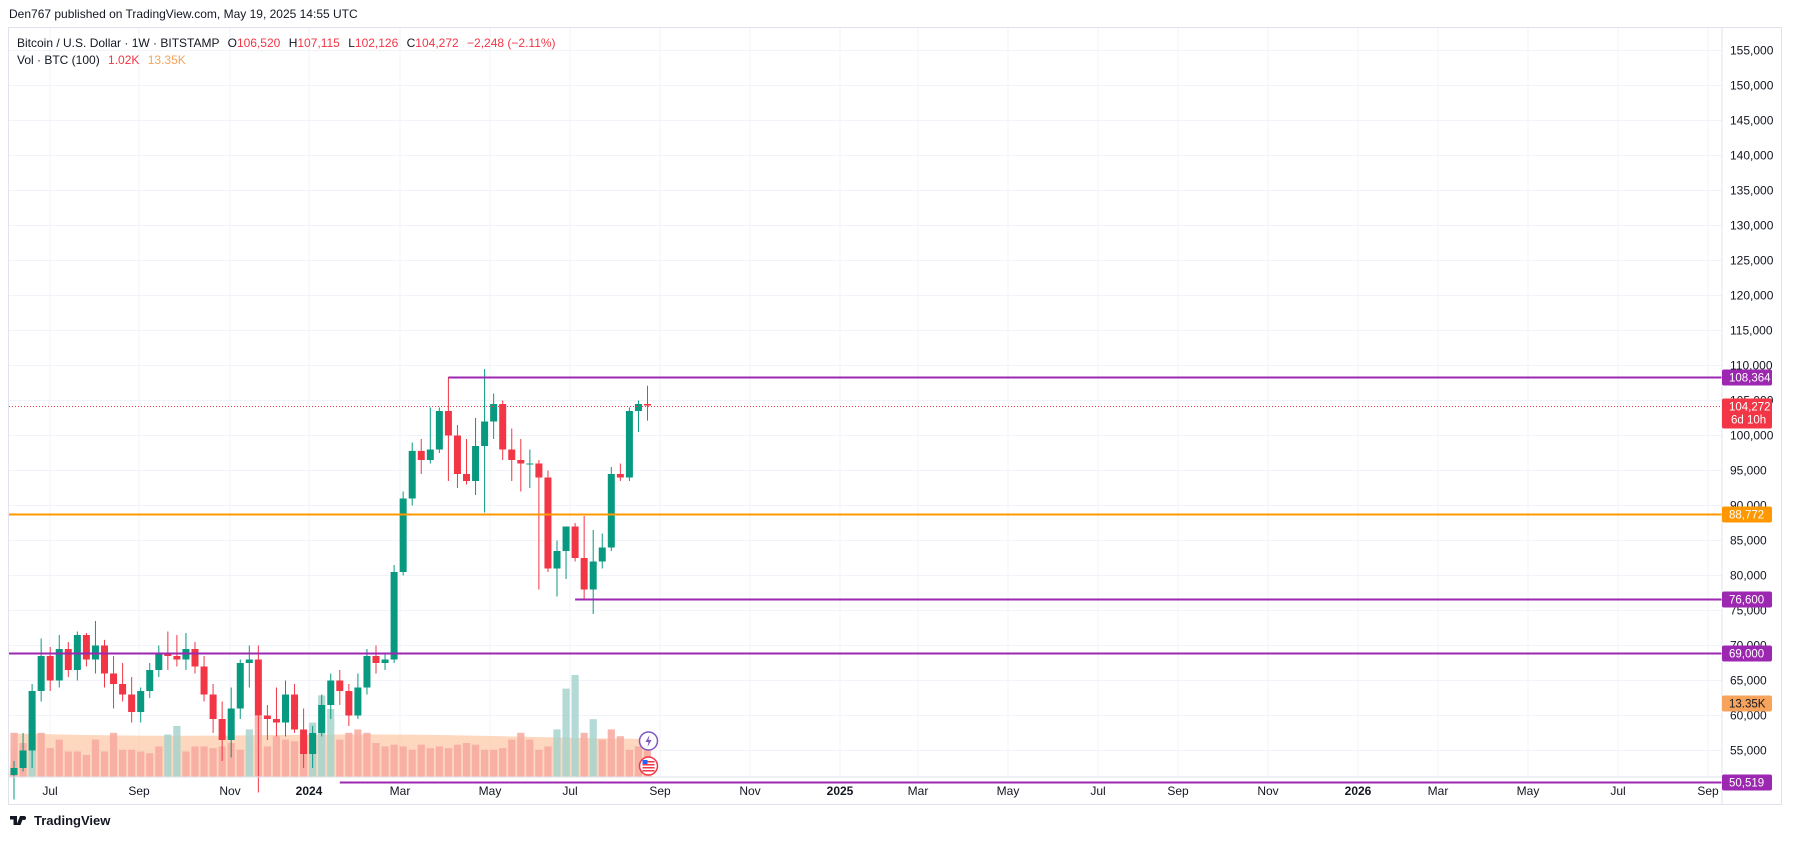 Image resolution: width=1794 pixels, height=841 pixels. What do you see at coordinates (1750, 408) in the screenshot?
I see `last-price-label: 104,272` at bounding box center [1750, 408].